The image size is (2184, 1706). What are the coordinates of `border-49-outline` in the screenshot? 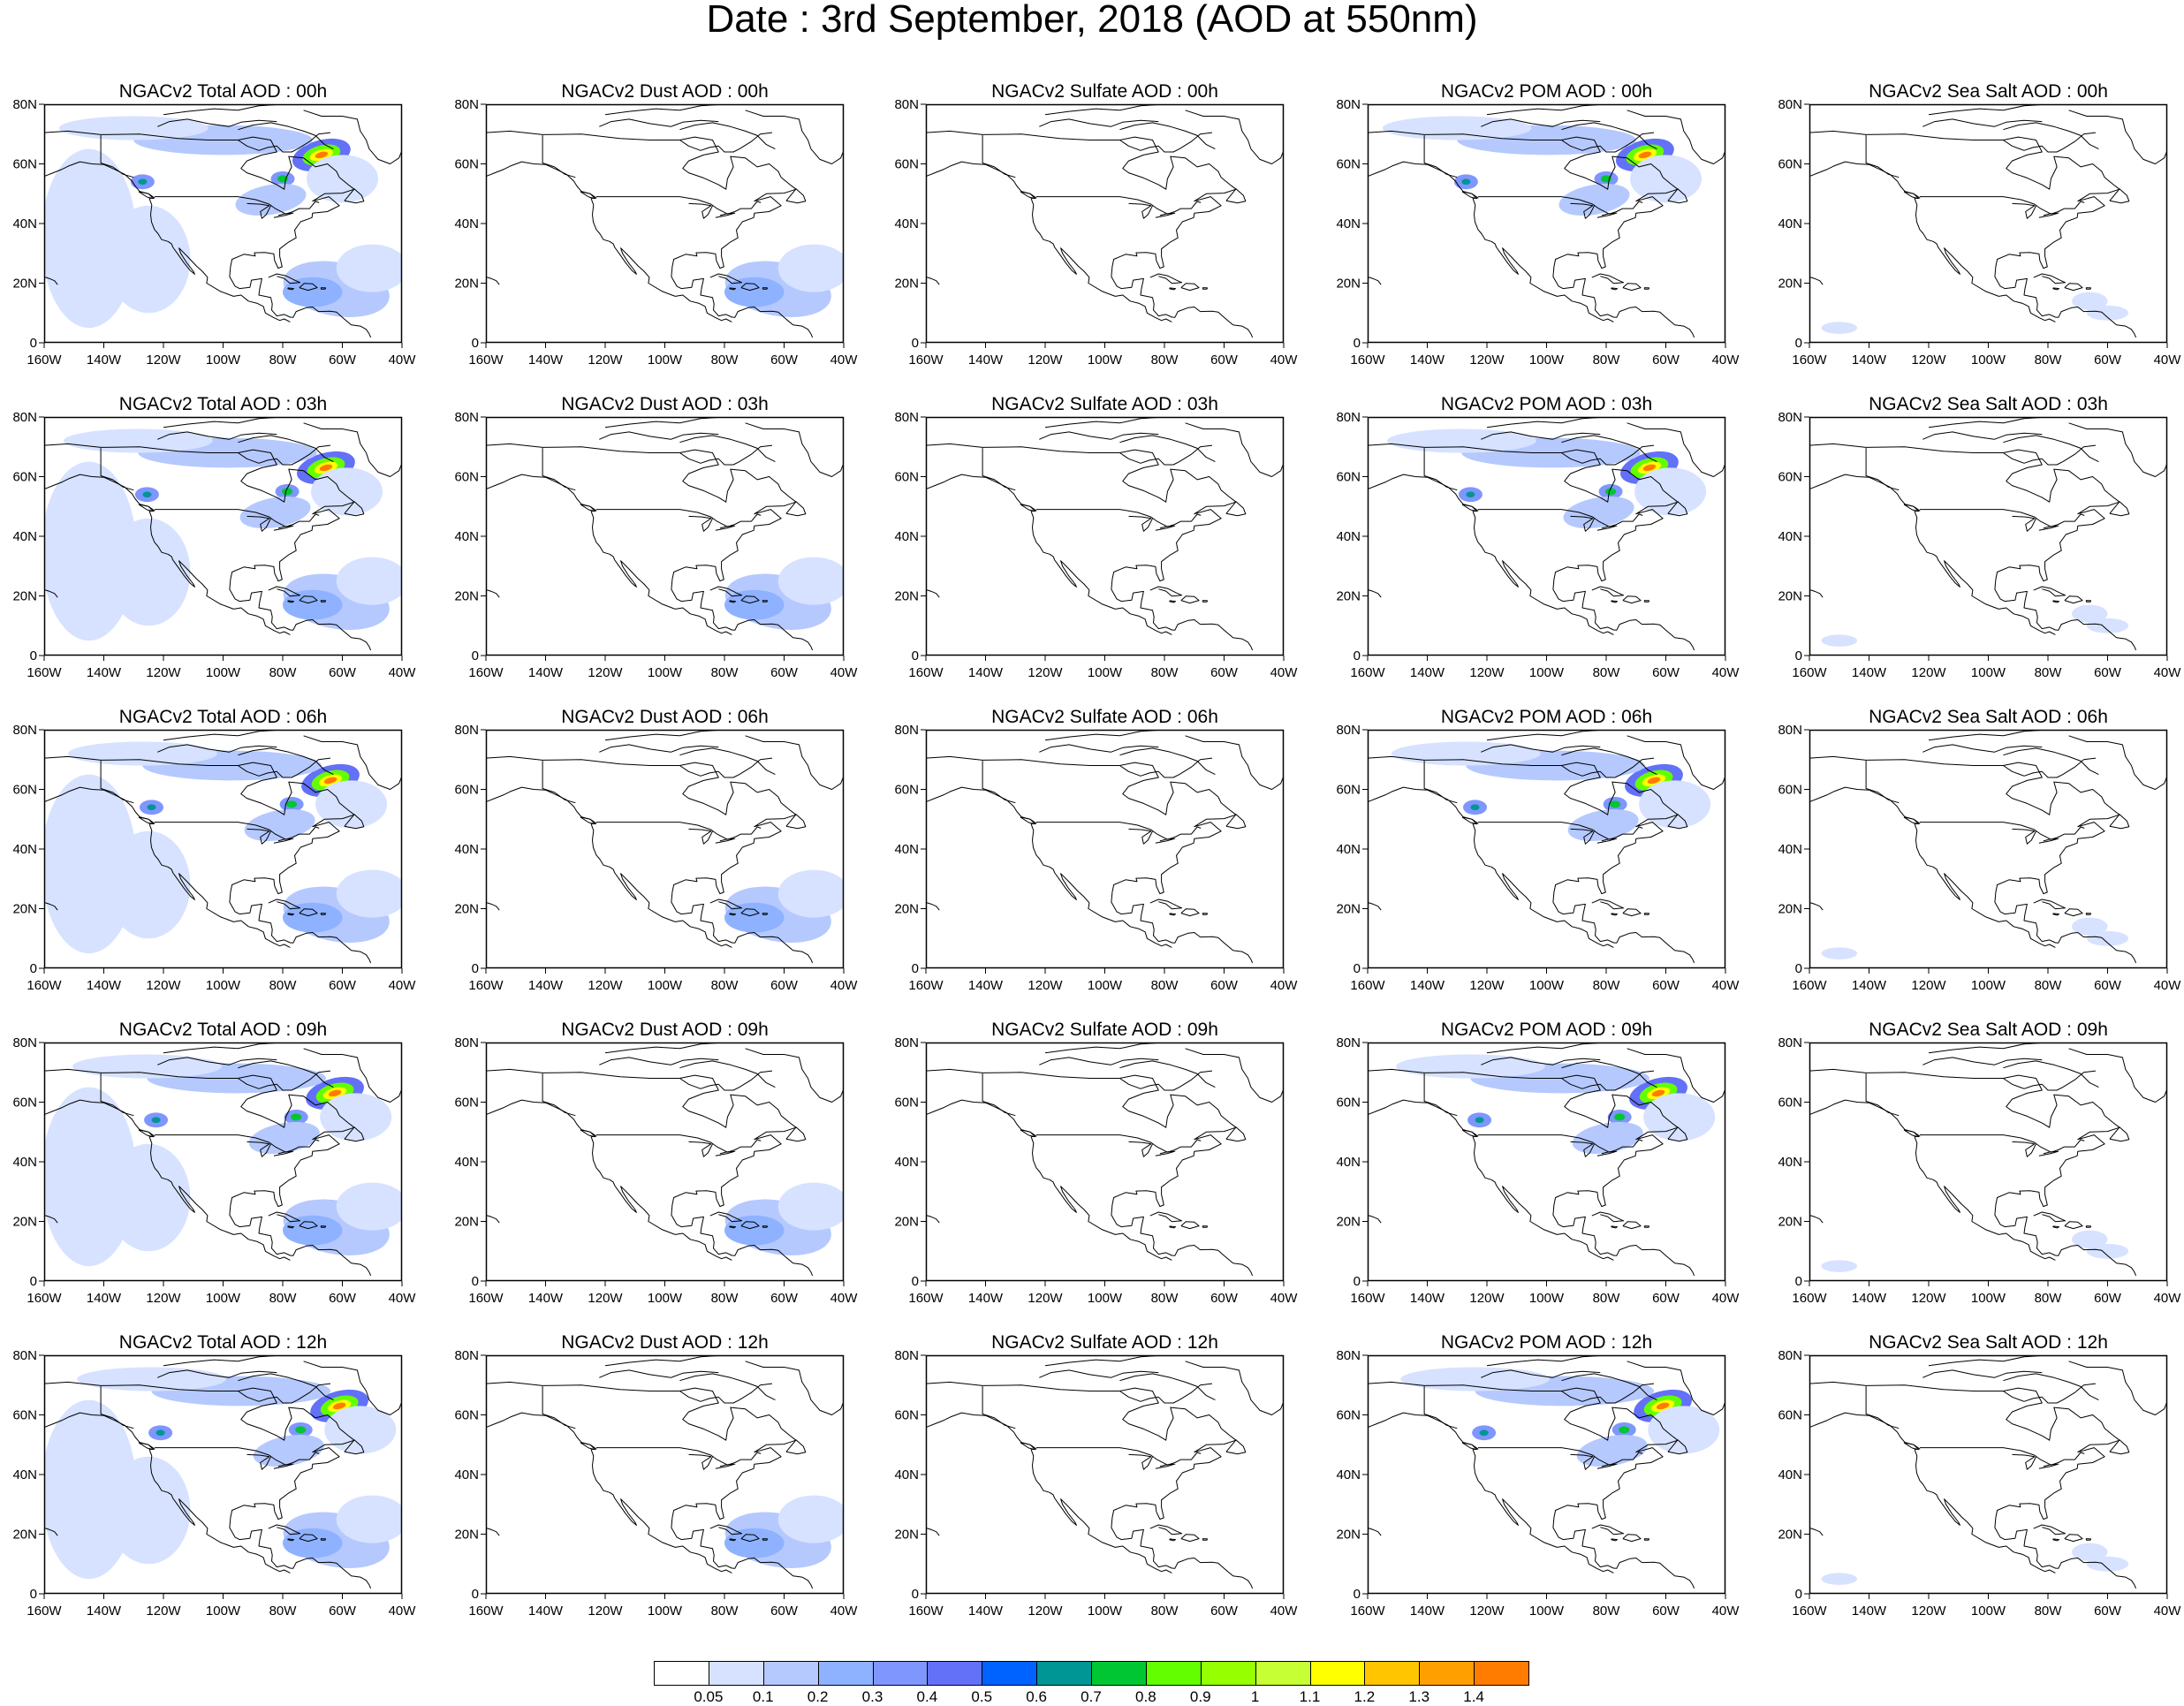 It's located at (678, 1457).